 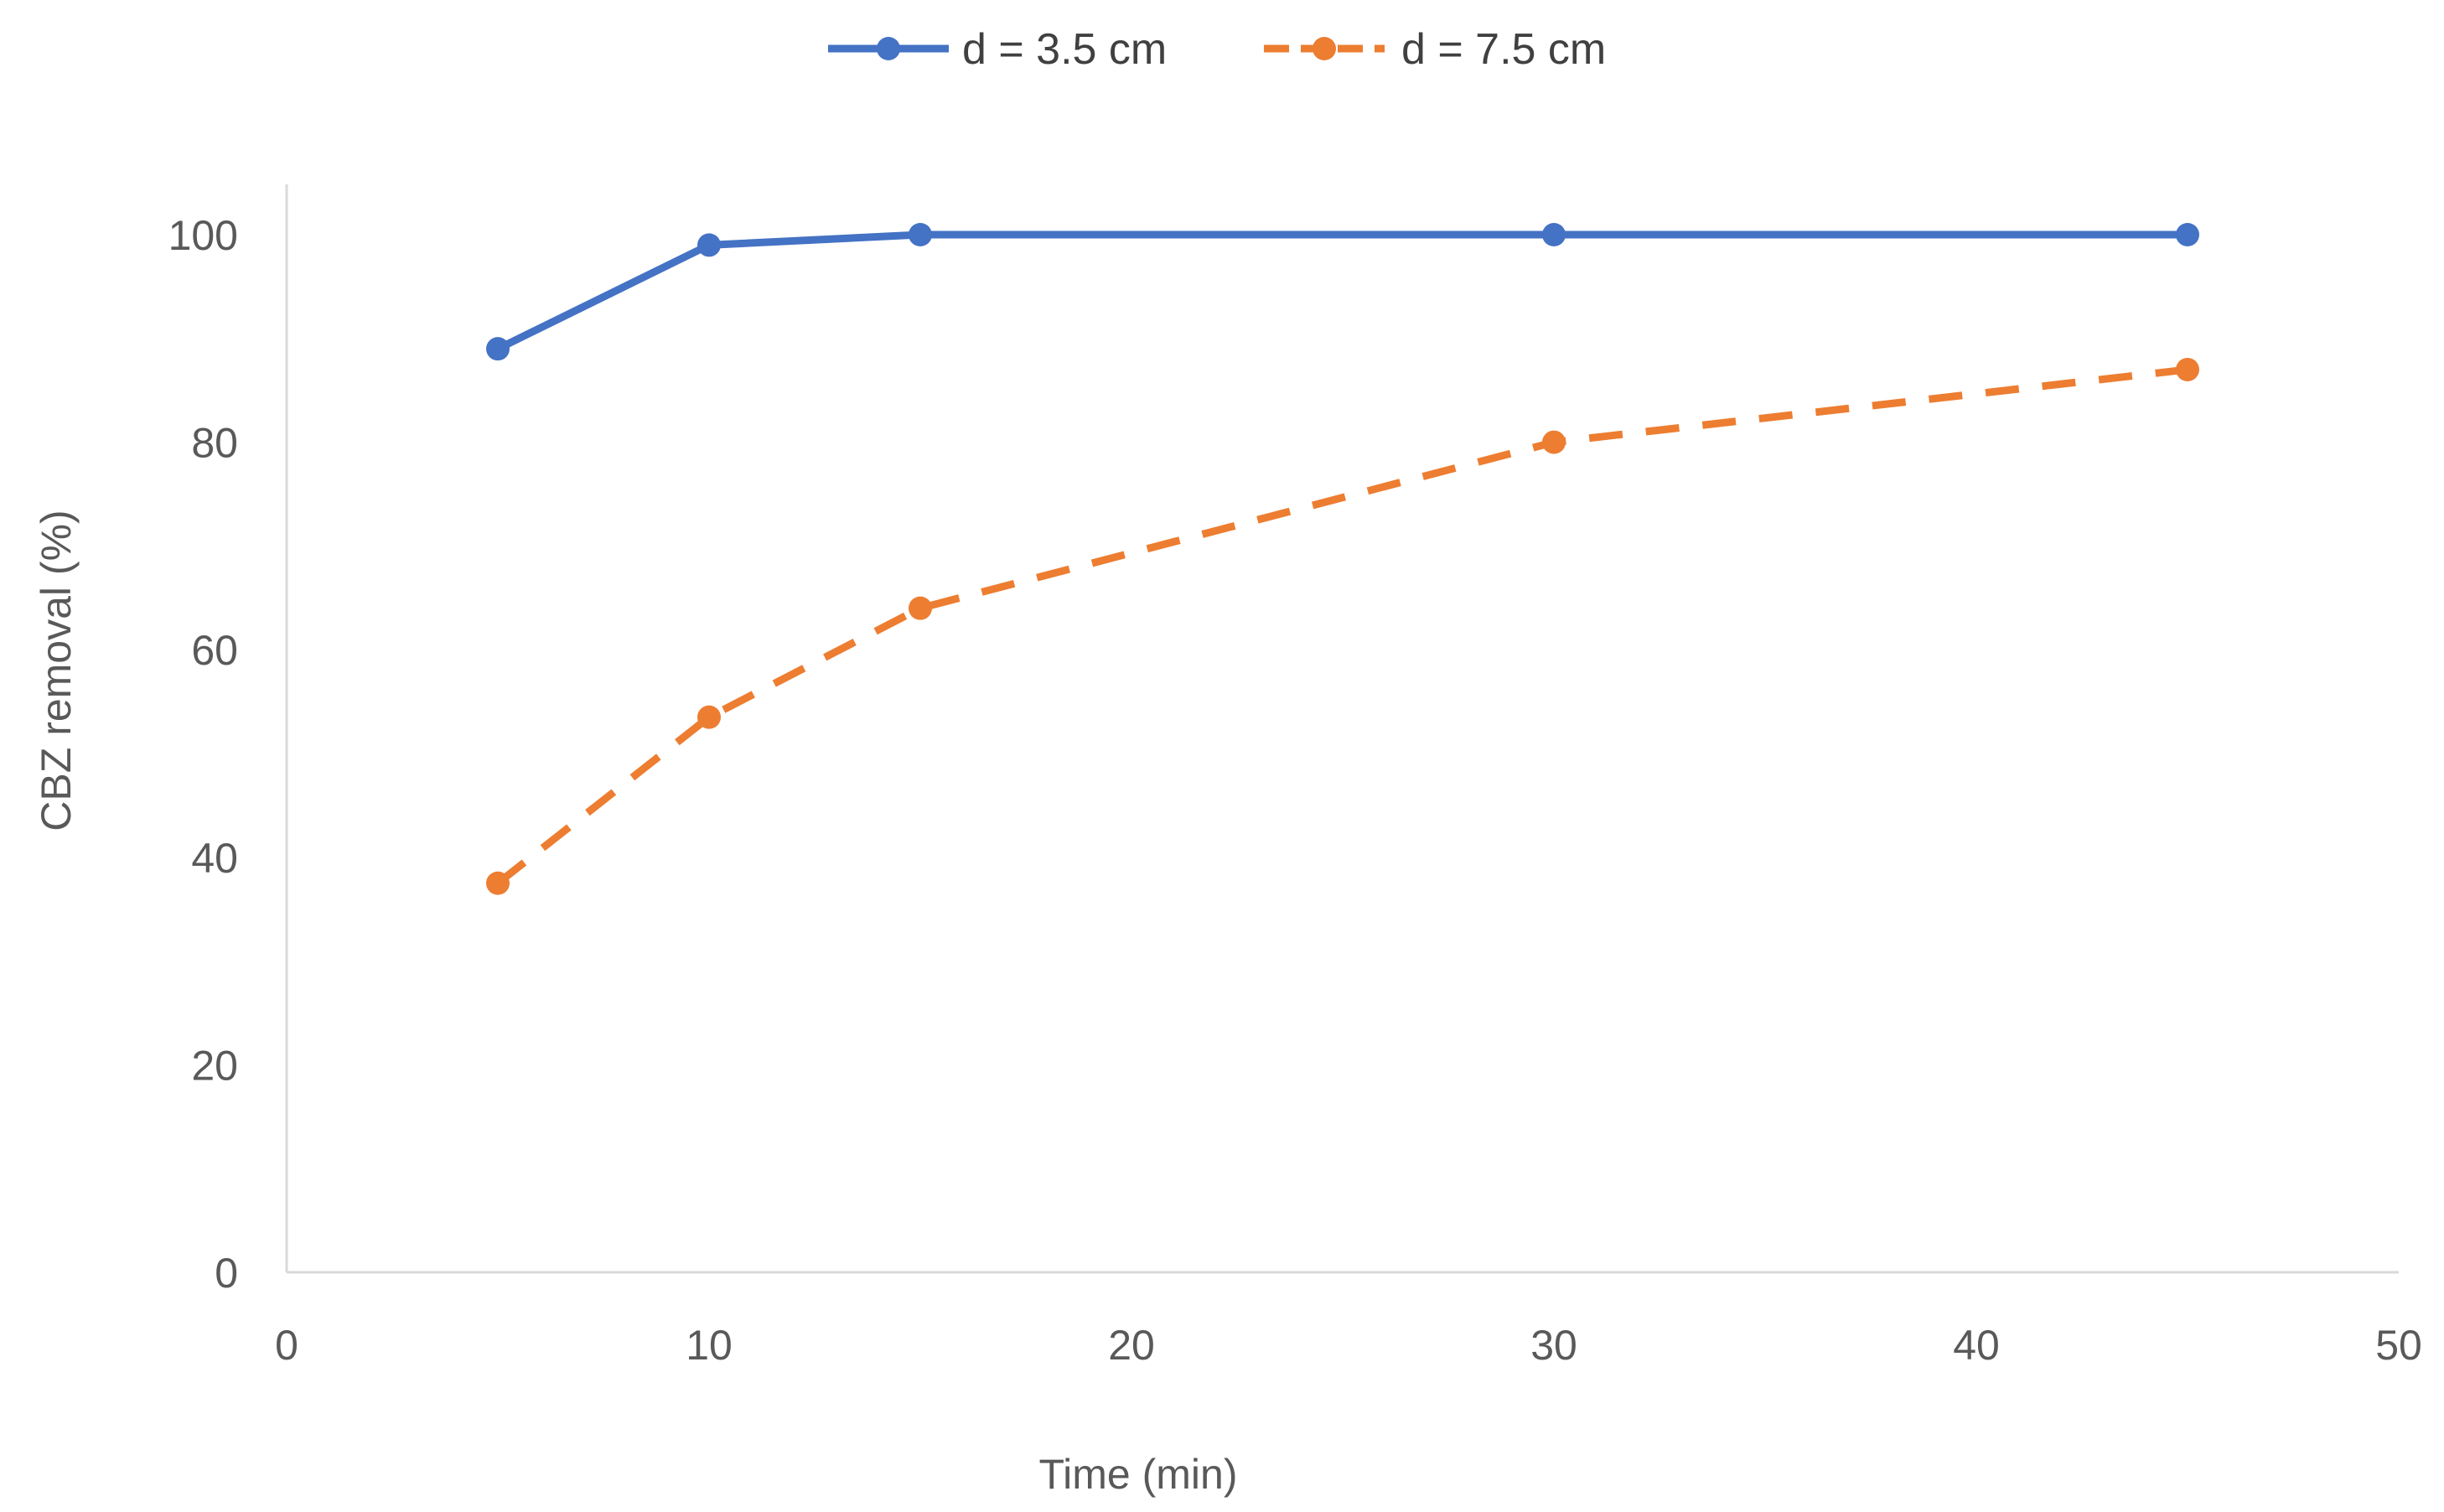 I want to click on legend-label: d = 7.5 cm, so click(x=1503, y=49).